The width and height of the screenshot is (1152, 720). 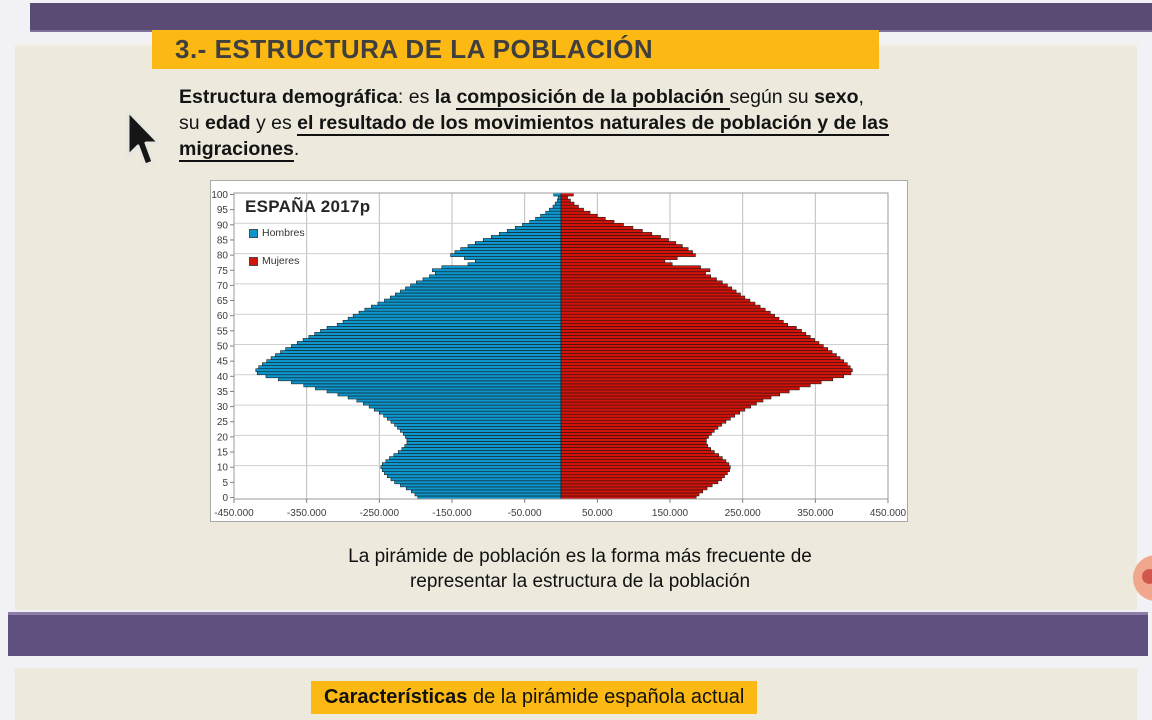 What do you see at coordinates (223, 286) in the screenshot?
I see `svg-text: 70` at bounding box center [223, 286].